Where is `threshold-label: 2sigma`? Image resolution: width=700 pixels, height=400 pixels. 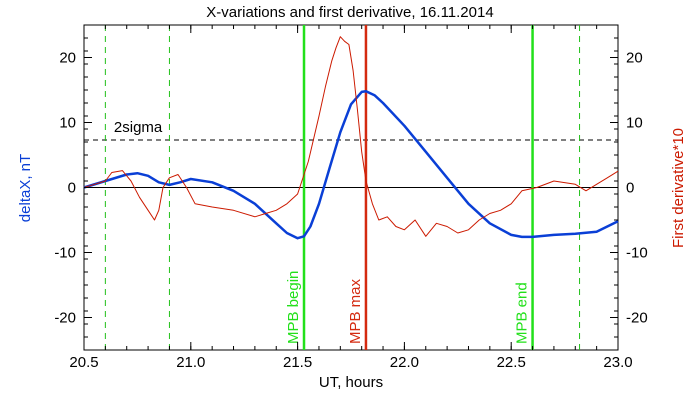 threshold-label: 2sigma is located at coordinates (138, 127).